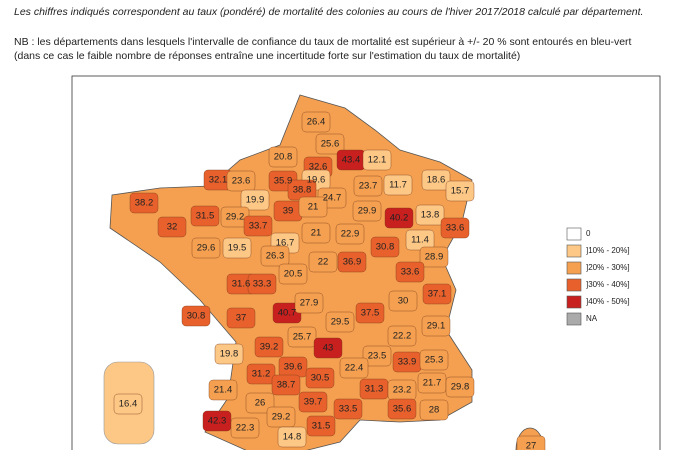 The image size is (700, 450). Describe the element at coordinates (293, 367) in the screenshot. I see `department-value: 39.6` at that location.